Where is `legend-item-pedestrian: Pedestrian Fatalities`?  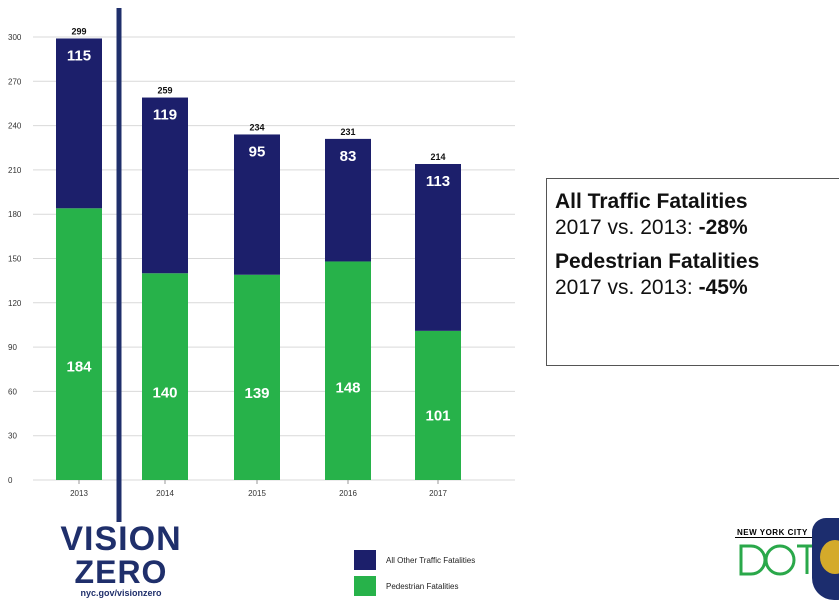 legend-item-pedestrian: Pedestrian Fatalities is located at coordinates (414, 586).